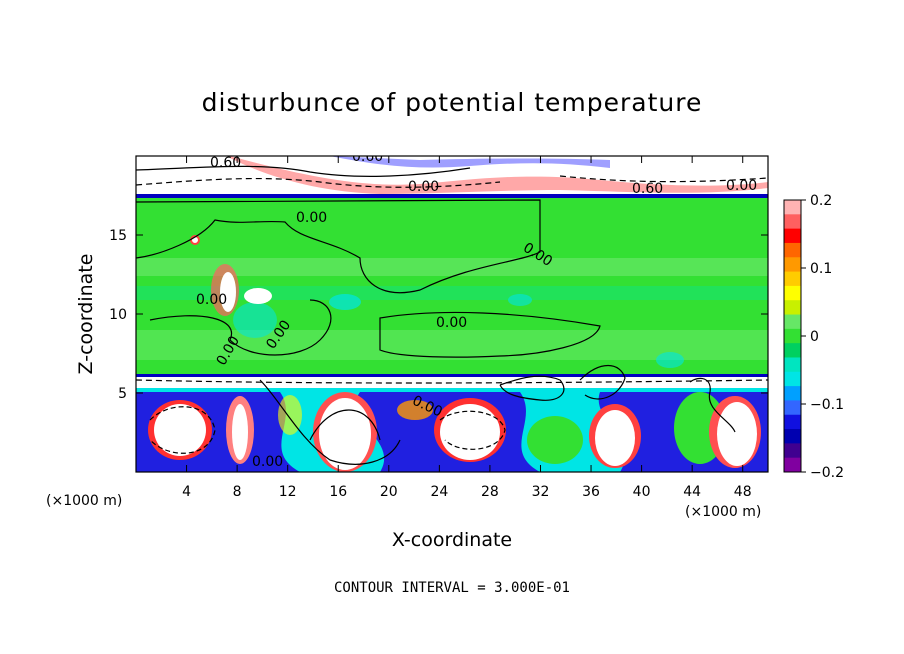 The height and width of the screenshot is (654, 904). Describe the element at coordinates (499, 175) in the screenshot. I see `upper-red-streak` at that location.